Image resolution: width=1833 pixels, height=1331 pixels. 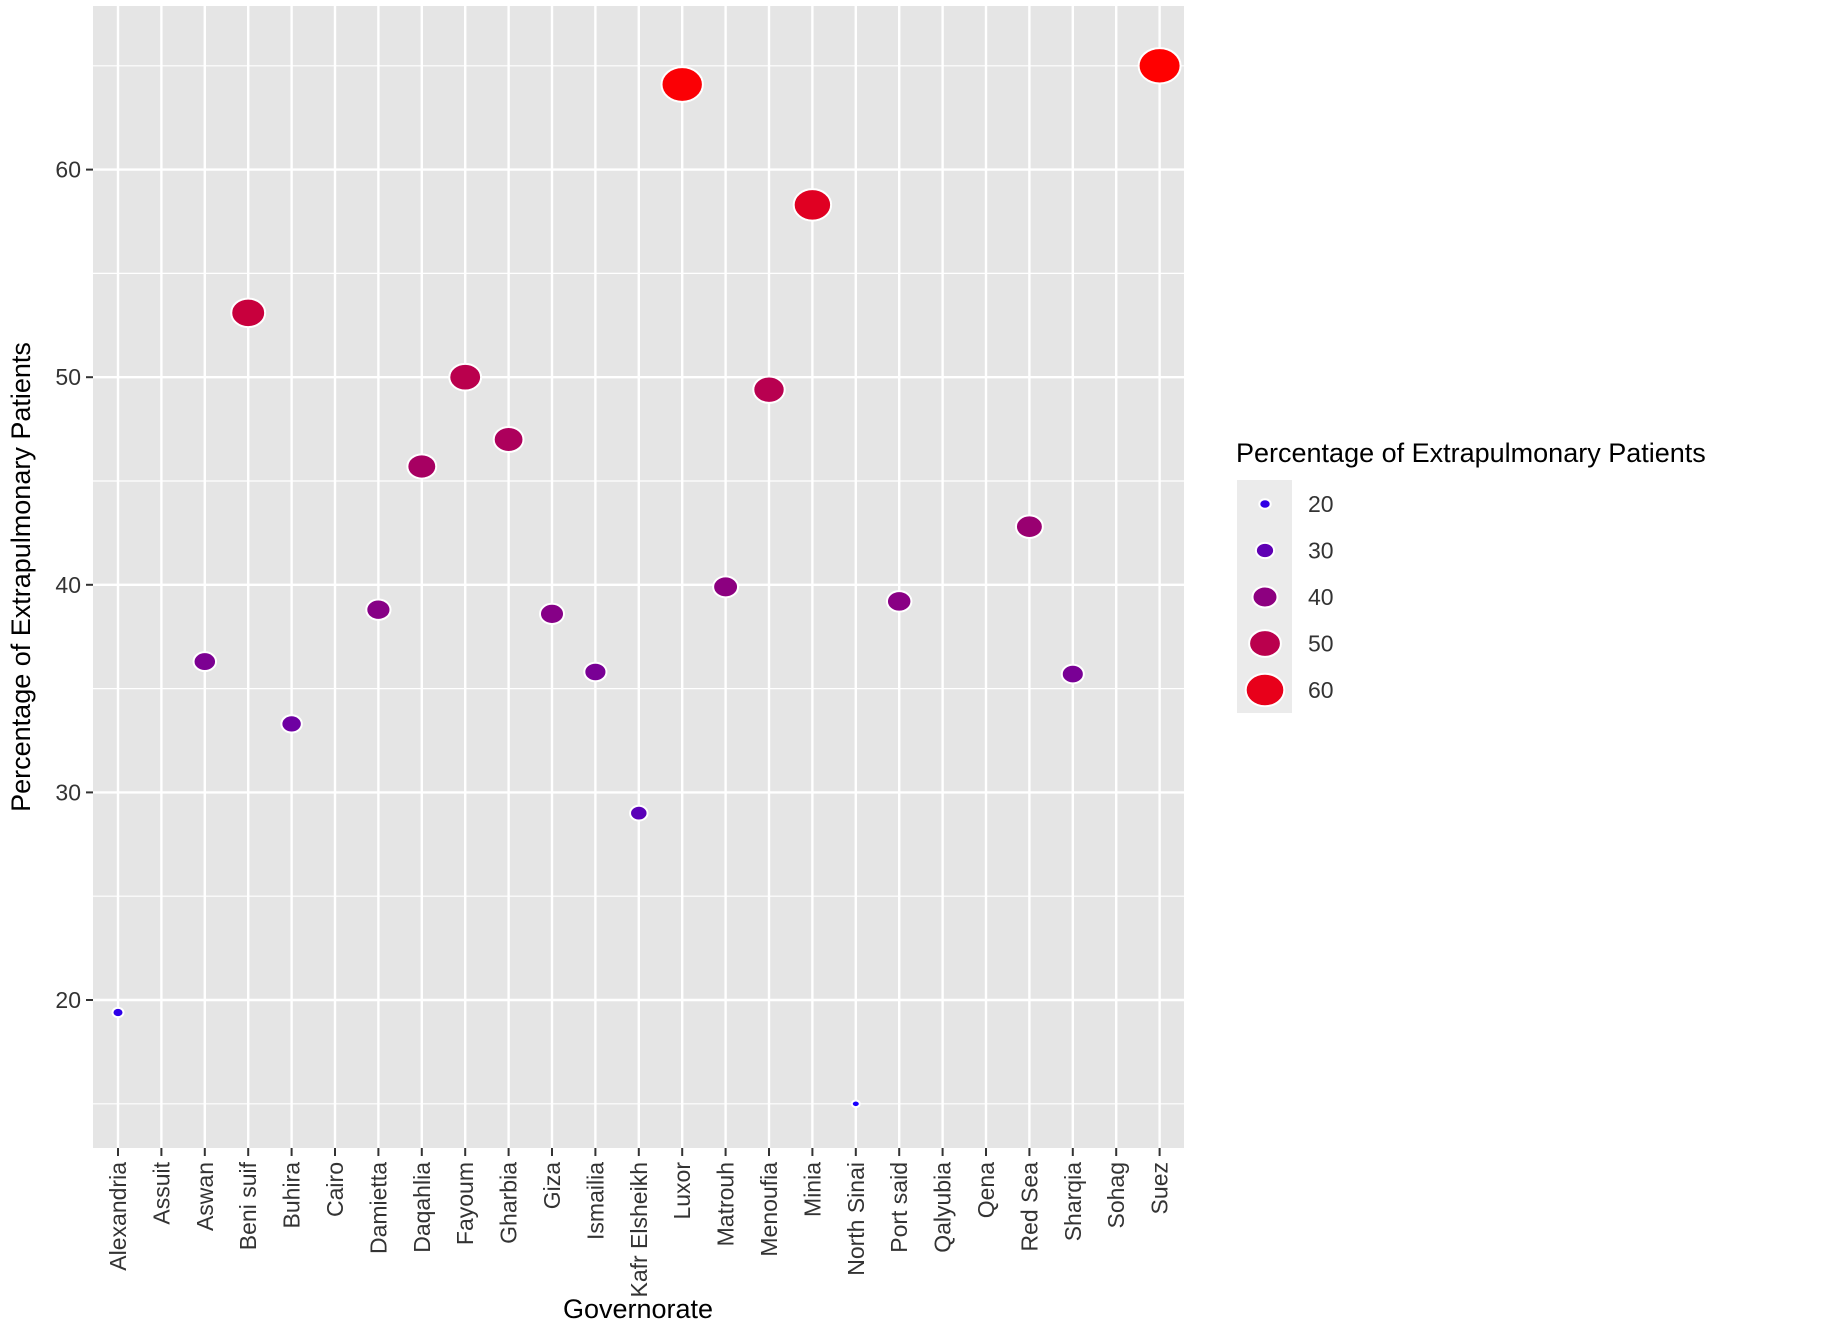 What do you see at coordinates (1321, 690) in the screenshot?
I see `legend-label: 60` at bounding box center [1321, 690].